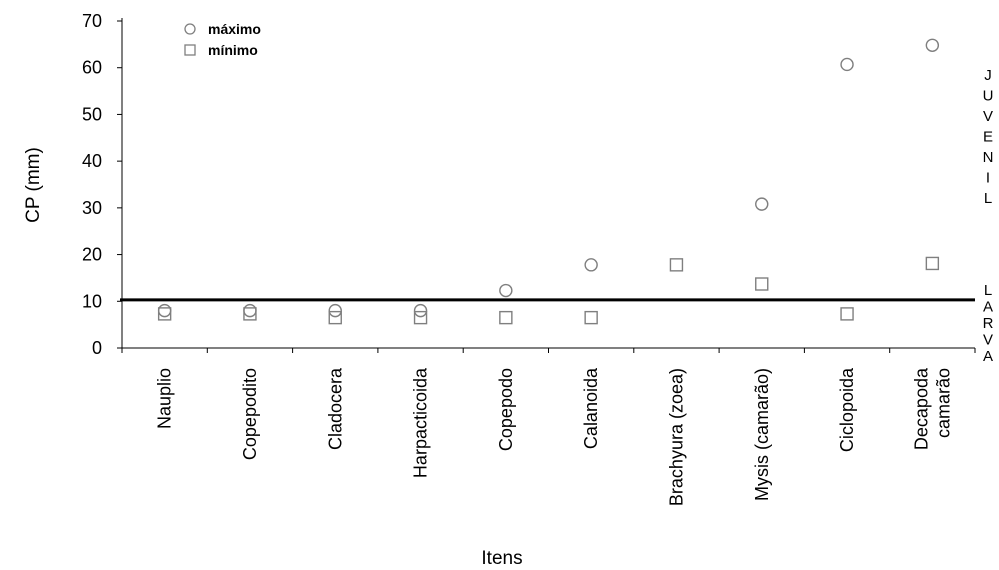 The height and width of the screenshot is (570, 999). I want to click on side-label-juvenil-letter: L, so click(988, 198).